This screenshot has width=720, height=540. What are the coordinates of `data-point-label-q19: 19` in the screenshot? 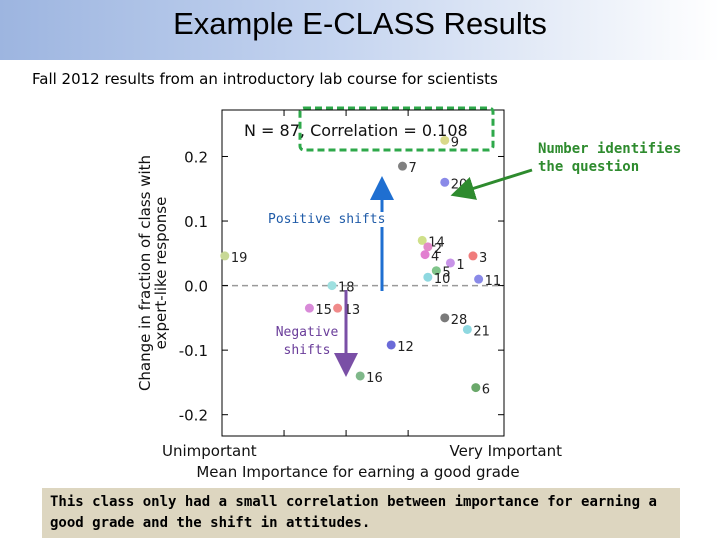 It's located at (239, 258).